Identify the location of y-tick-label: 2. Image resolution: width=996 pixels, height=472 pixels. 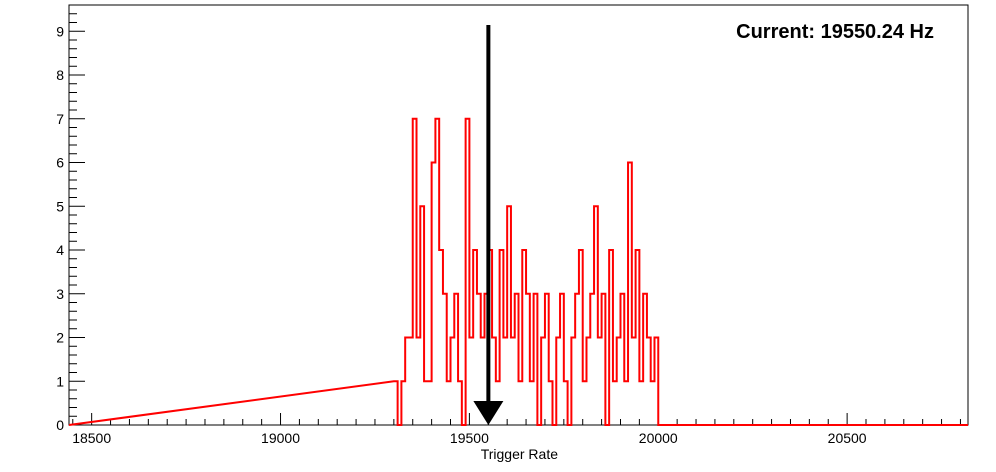
(60, 338).